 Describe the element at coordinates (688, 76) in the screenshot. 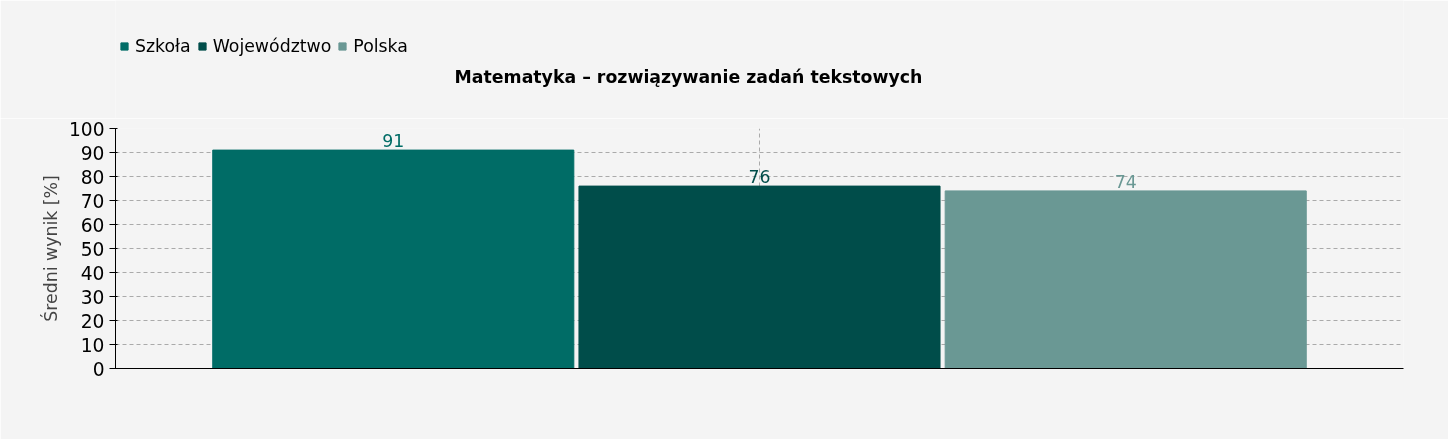

I see `chart-title: Matematyka – rozwiązywanie zadań tekstowych` at that location.